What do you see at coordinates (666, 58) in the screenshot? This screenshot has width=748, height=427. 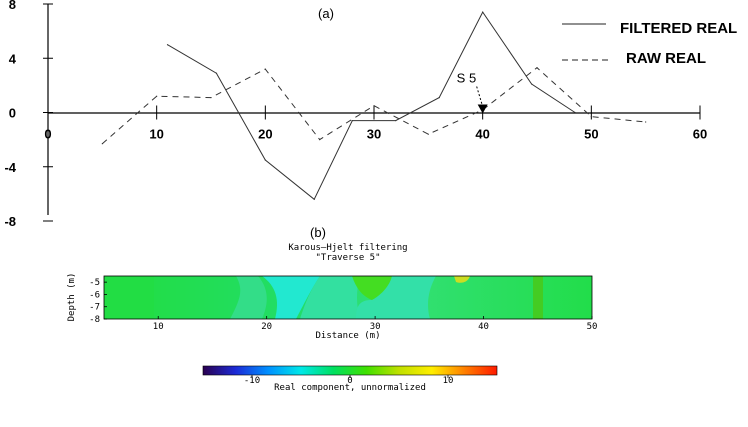 I see `legend-label-raw: RAW REAL` at bounding box center [666, 58].